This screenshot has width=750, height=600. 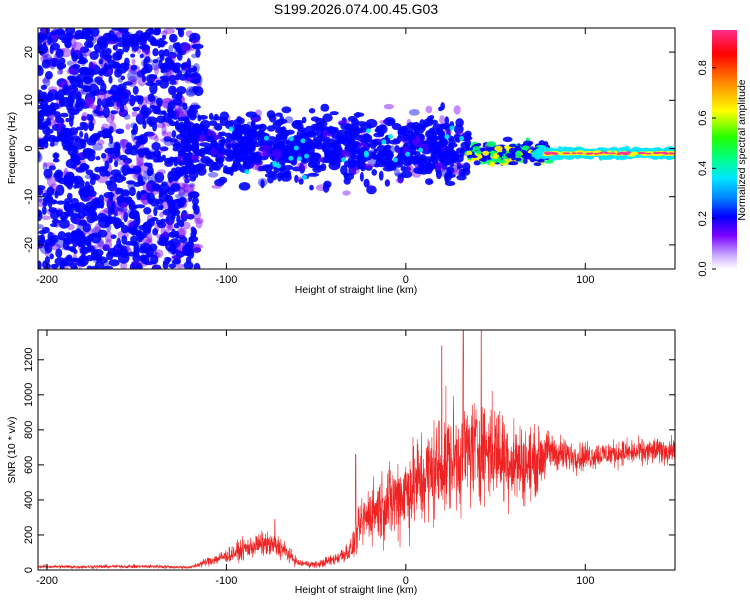 I want to click on spectrogram-y-label: Frequency (Hz), so click(x=12, y=148).